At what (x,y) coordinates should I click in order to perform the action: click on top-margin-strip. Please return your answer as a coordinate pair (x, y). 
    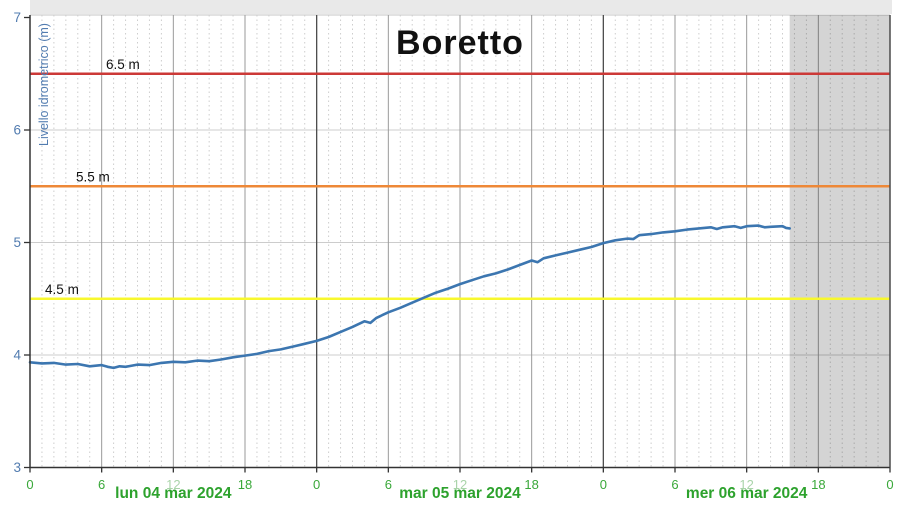
    Looking at the image, I should click on (461, 7).